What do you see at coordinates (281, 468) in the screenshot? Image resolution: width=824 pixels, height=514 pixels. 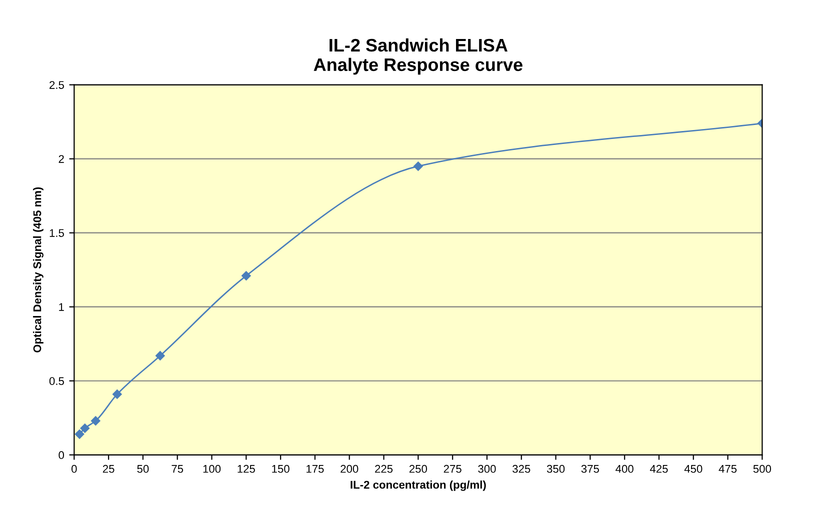 I see `x-tick-label: 150` at bounding box center [281, 468].